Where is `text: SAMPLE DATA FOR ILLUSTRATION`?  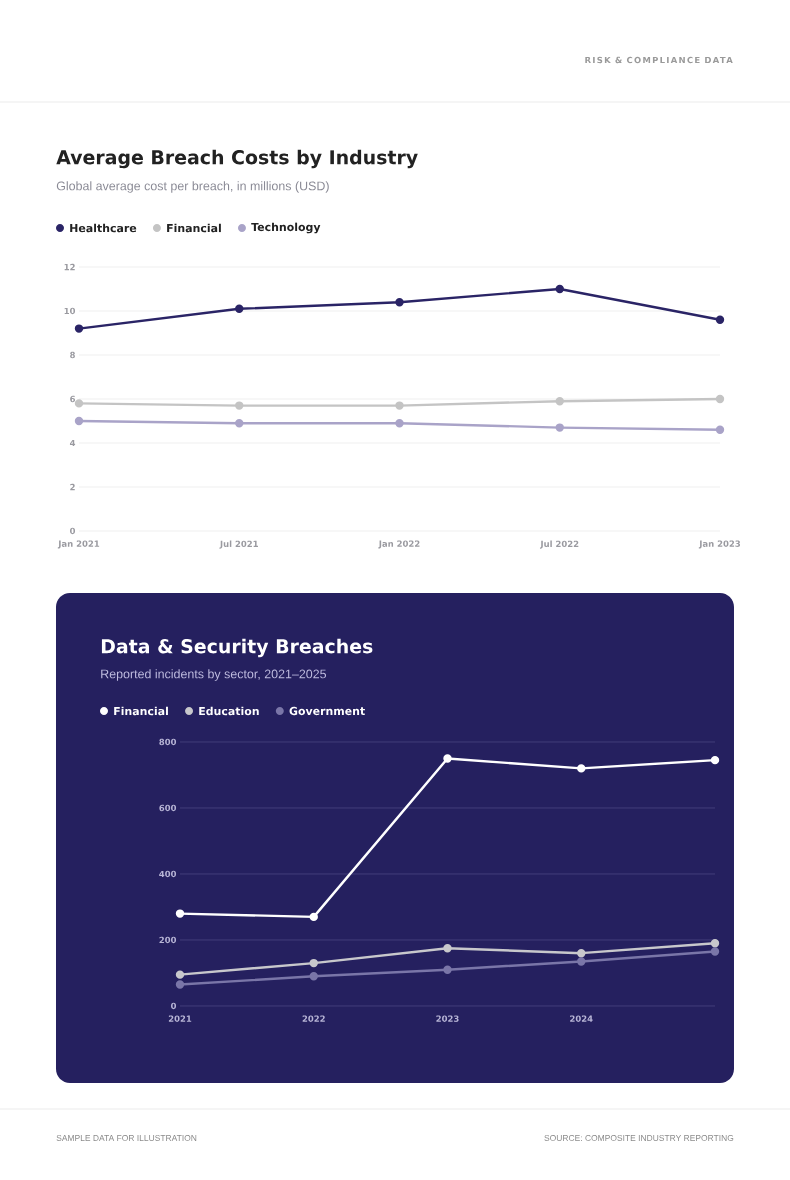
text: SAMPLE DATA FOR ILLUSTRATION is located at coordinates (126, 1138).